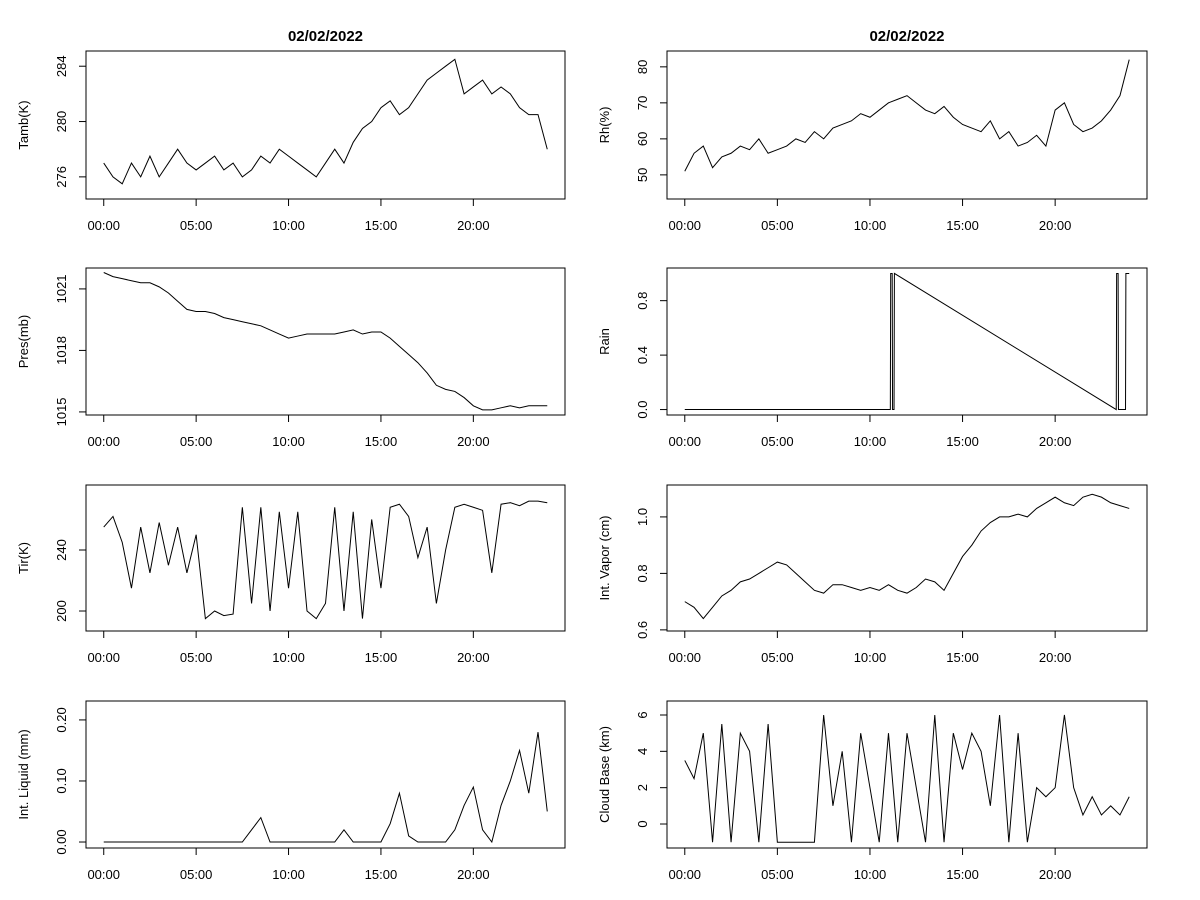 This screenshot has width=1200, height=900. What do you see at coordinates (61, 719) in the screenshot?
I see `y-tick-label: 0.20` at bounding box center [61, 719].